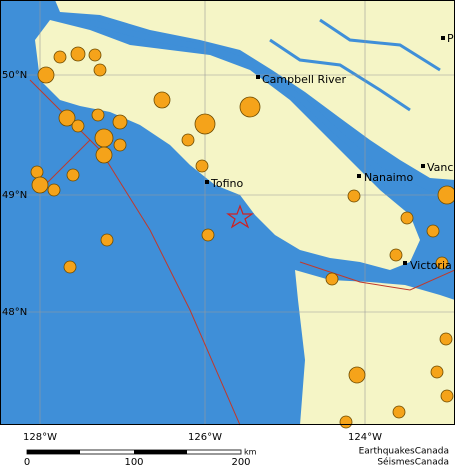 This screenshot has height=467, width=455. I want to click on lon-label: 128°W, so click(40, 437).